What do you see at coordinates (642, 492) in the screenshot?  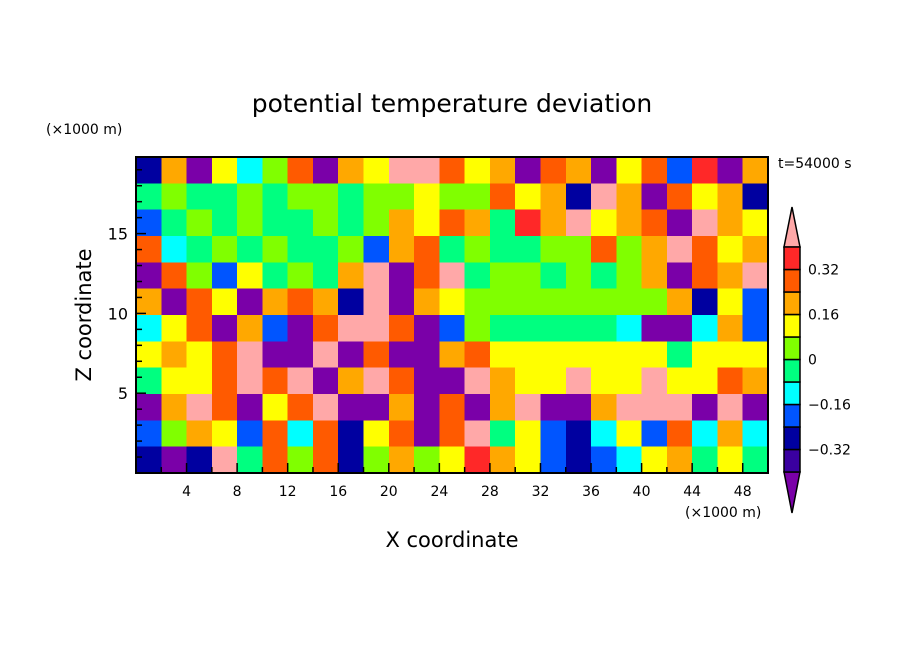 I see `x-tick-label: 40` at bounding box center [642, 492].